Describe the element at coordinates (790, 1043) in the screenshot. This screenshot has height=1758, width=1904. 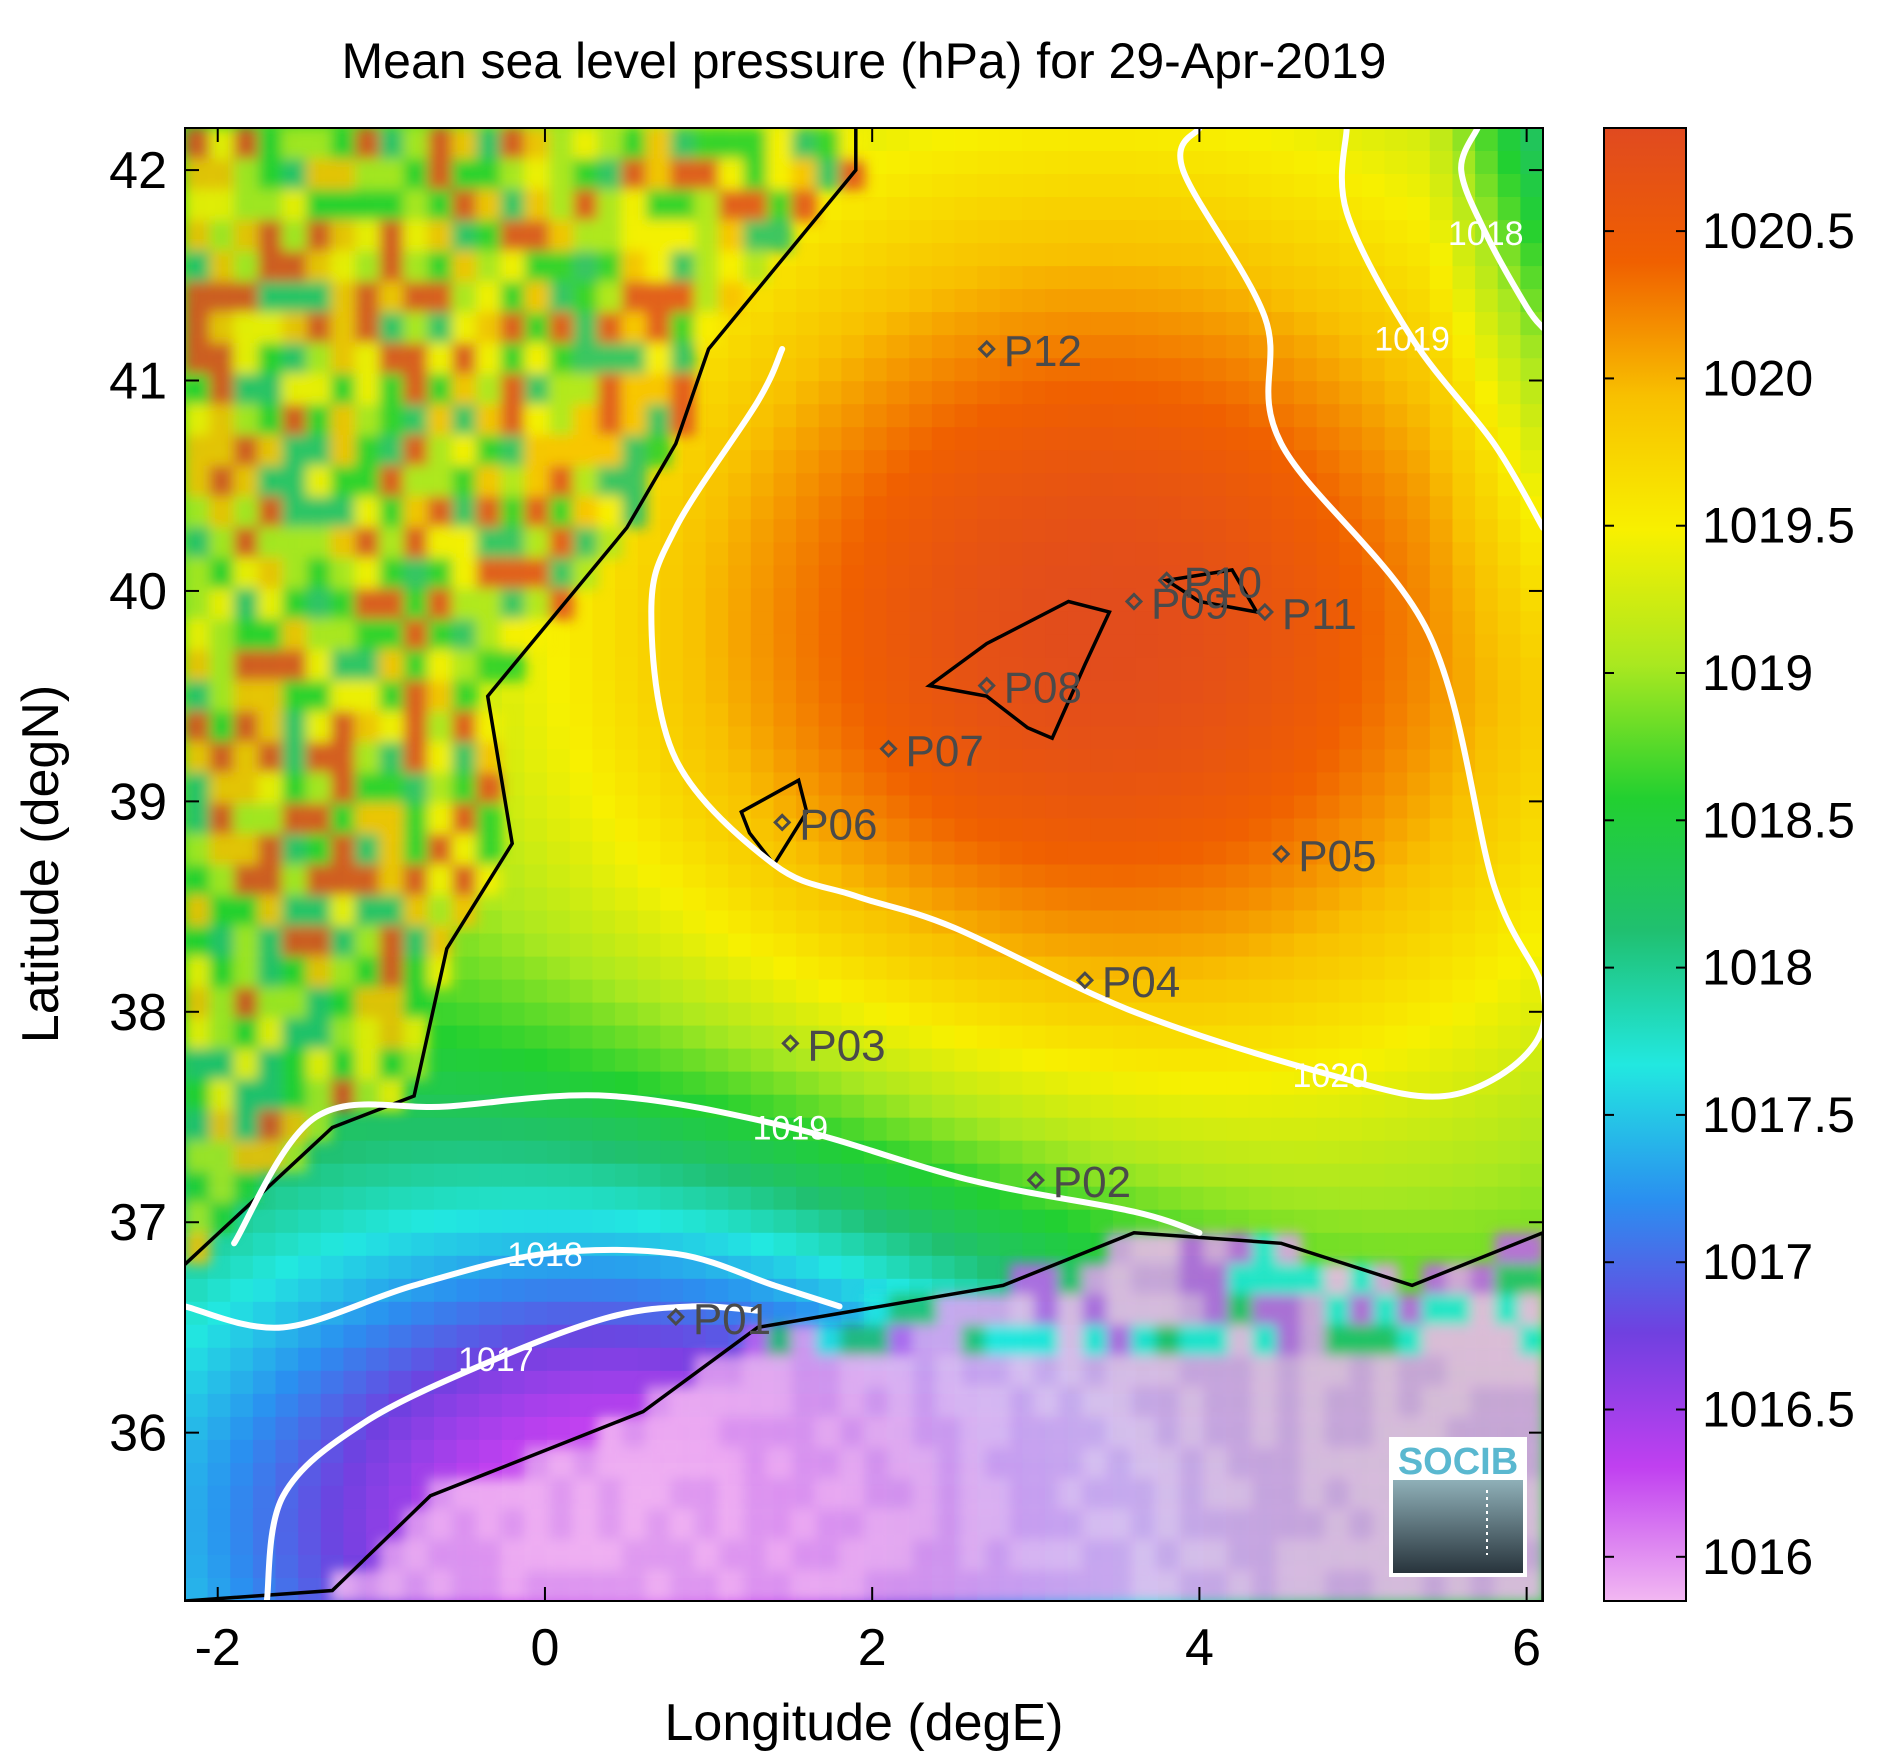
I see `station-marker` at that location.